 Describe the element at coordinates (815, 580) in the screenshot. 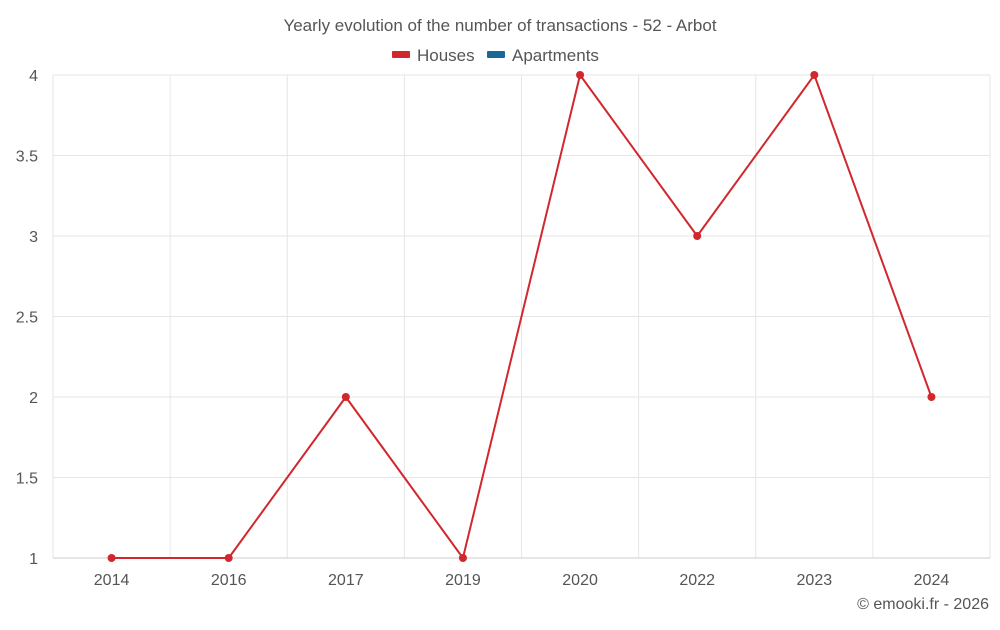

I see `x-tick-label: 2023` at that location.